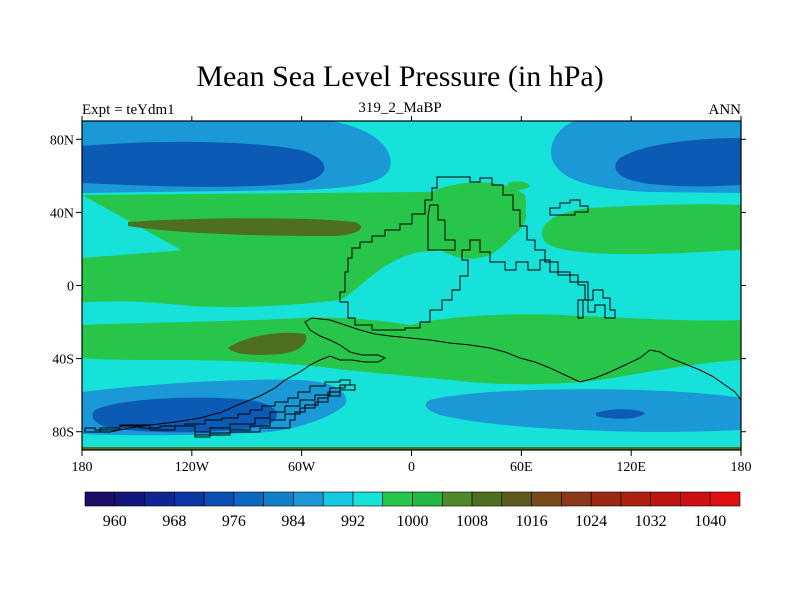 This screenshot has width=800, height=600. Describe the element at coordinates (477, 253) in the screenshot. I see `coast-laurasia` at that location.